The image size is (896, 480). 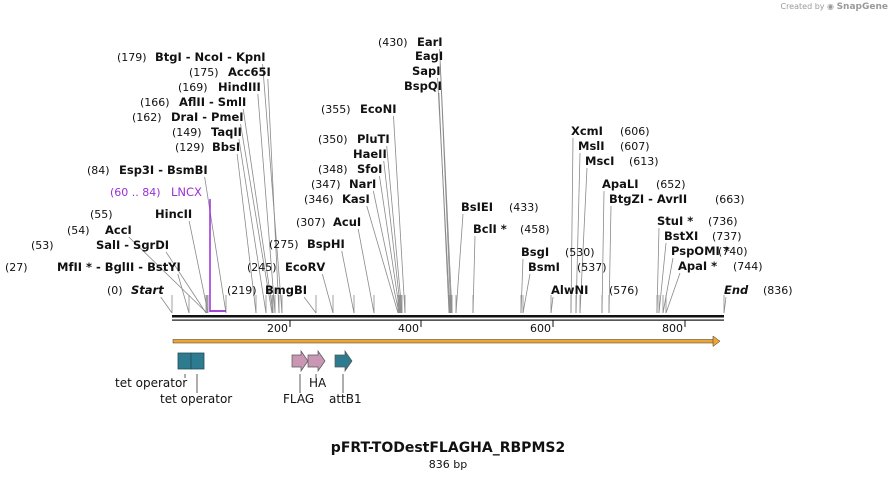 I want to click on site-bspqi: BspQI, so click(x=423, y=86).